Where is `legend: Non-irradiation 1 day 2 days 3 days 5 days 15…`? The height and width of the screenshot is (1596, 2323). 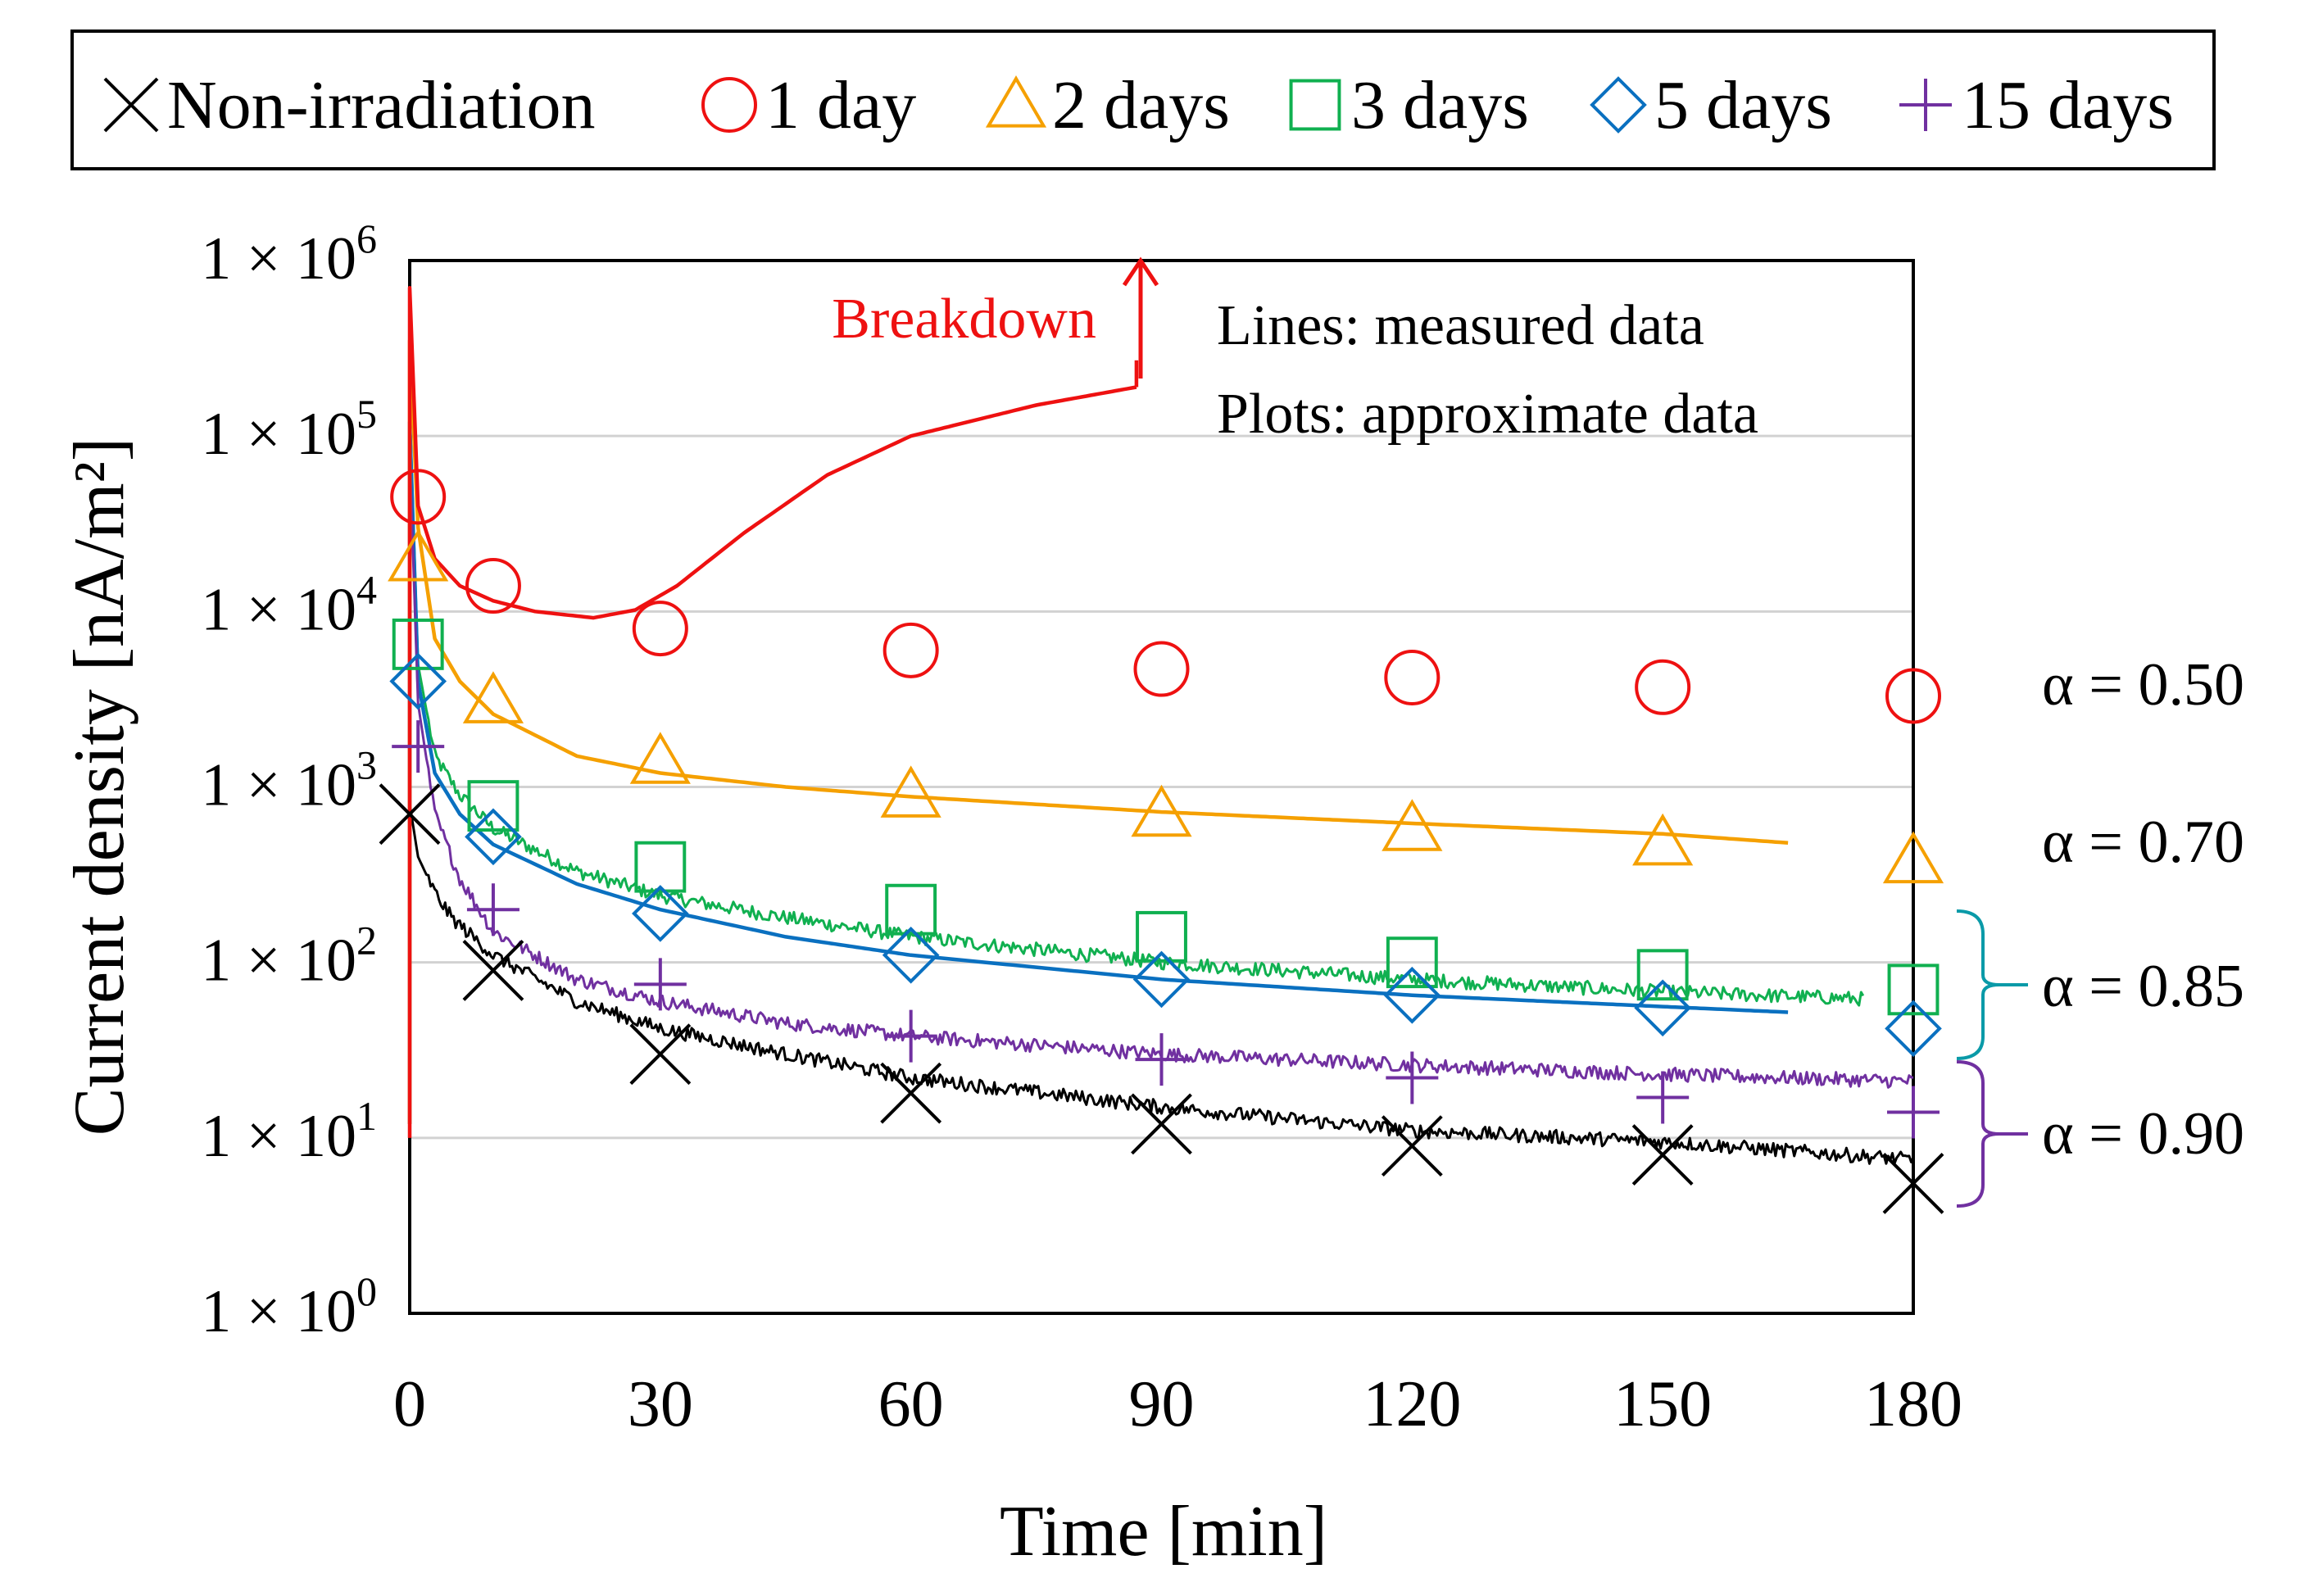
legend: Non-irradiation 1 day 2 days 3 days 5 days 15… is located at coordinates (1143, 99).